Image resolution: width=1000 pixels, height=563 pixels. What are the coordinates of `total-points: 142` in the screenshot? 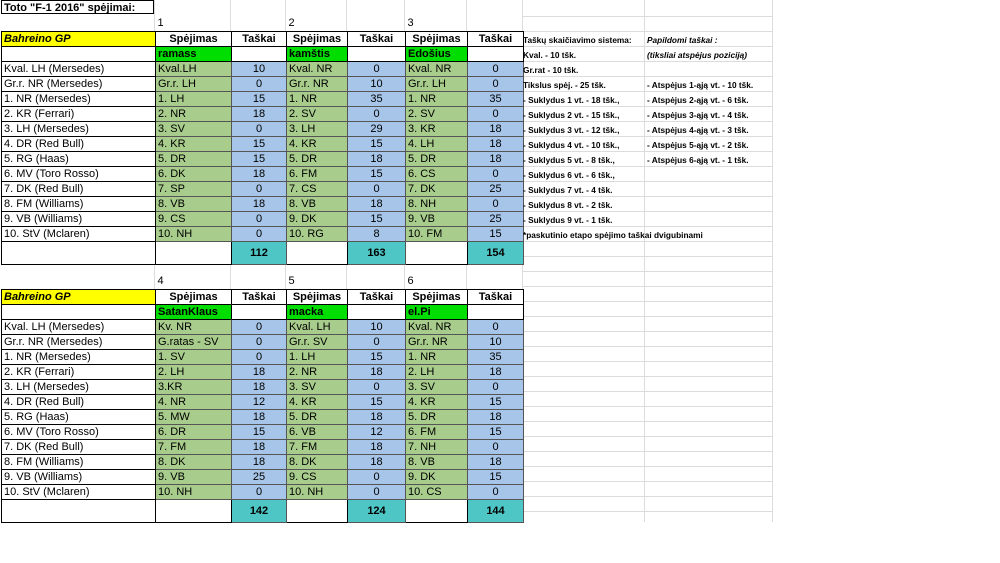 It's located at (259, 510).